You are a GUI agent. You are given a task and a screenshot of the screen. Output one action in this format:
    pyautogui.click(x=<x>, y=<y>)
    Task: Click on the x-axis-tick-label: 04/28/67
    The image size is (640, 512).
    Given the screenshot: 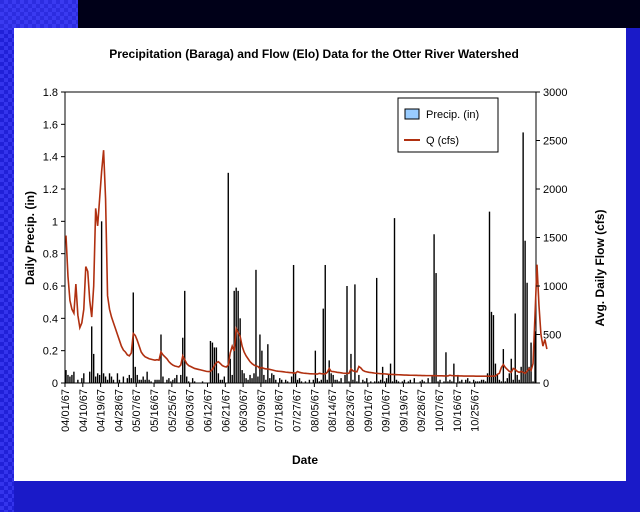 What is the action you would take?
    pyautogui.click(x=119, y=410)
    